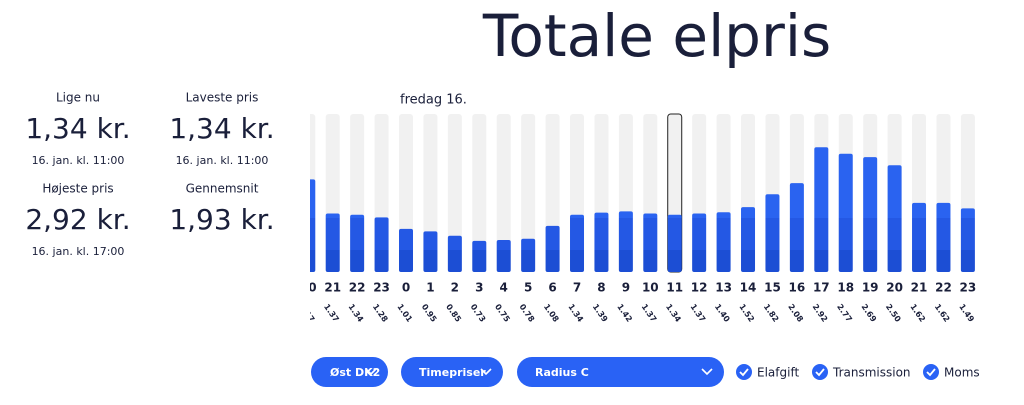 This screenshot has height=405, width=1024. What do you see at coordinates (845, 288) in the screenshot?
I see `hour-label: 18` at bounding box center [845, 288].